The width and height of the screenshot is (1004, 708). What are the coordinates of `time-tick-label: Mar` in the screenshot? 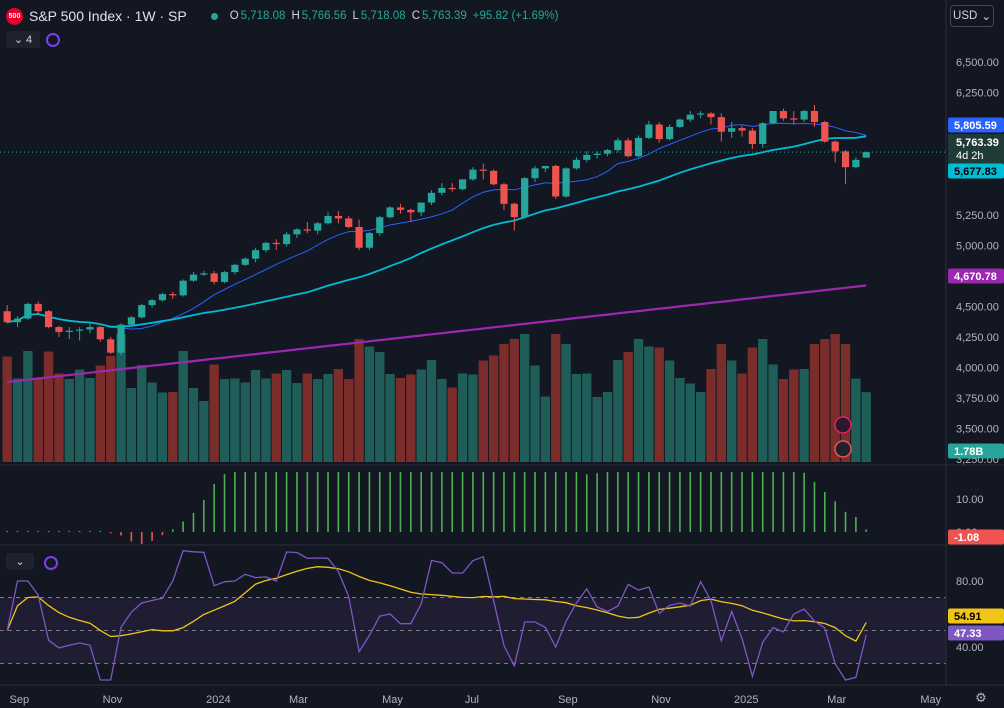 It's located at (298, 700).